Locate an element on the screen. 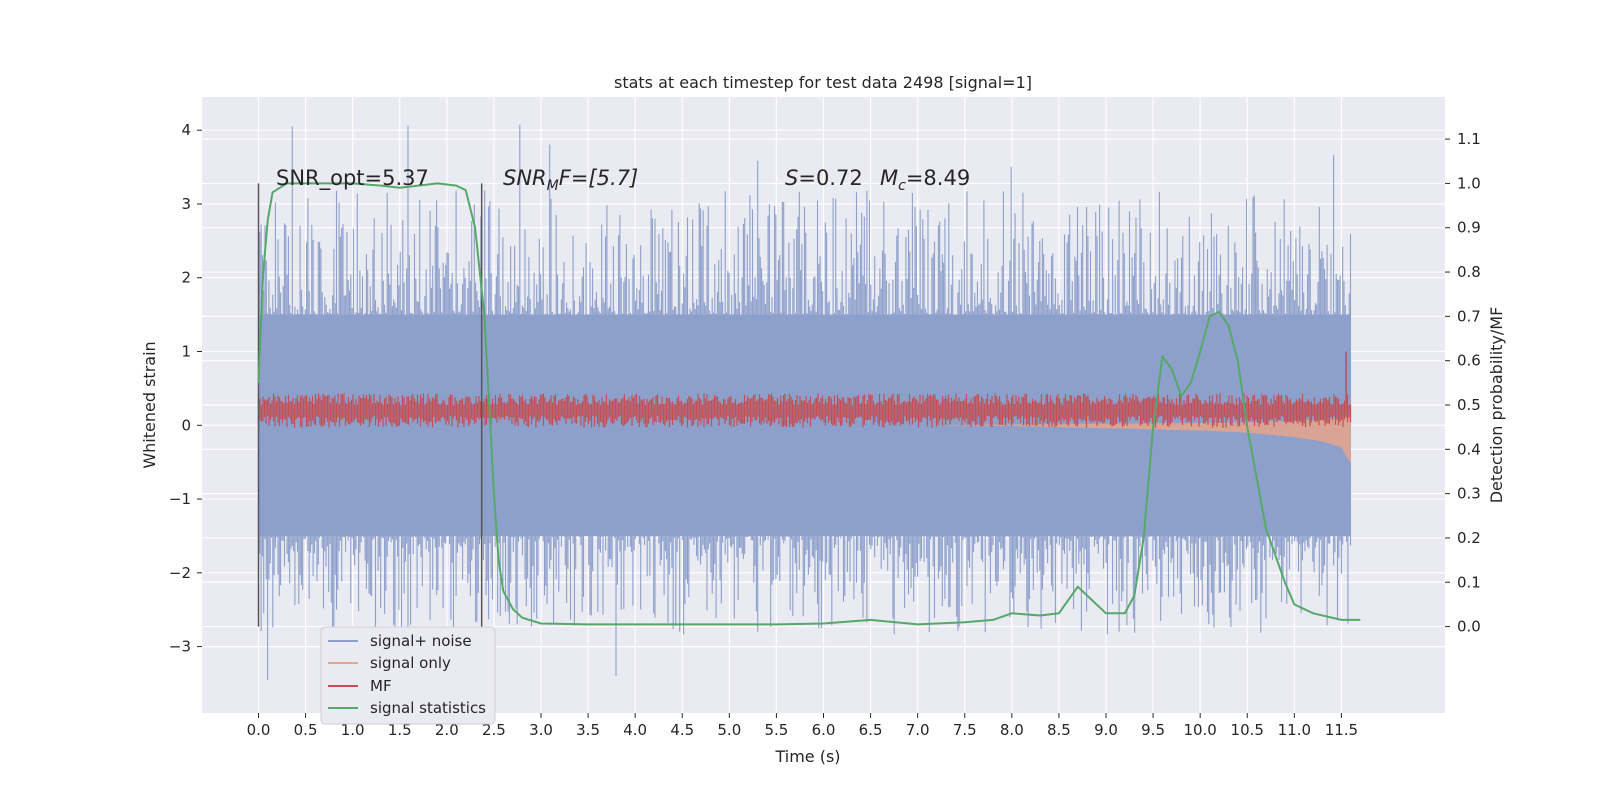 Image resolution: width=1600 pixels, height=800 pixels. x-tick-label: 8.0 is located at coordinates (1012, 730).